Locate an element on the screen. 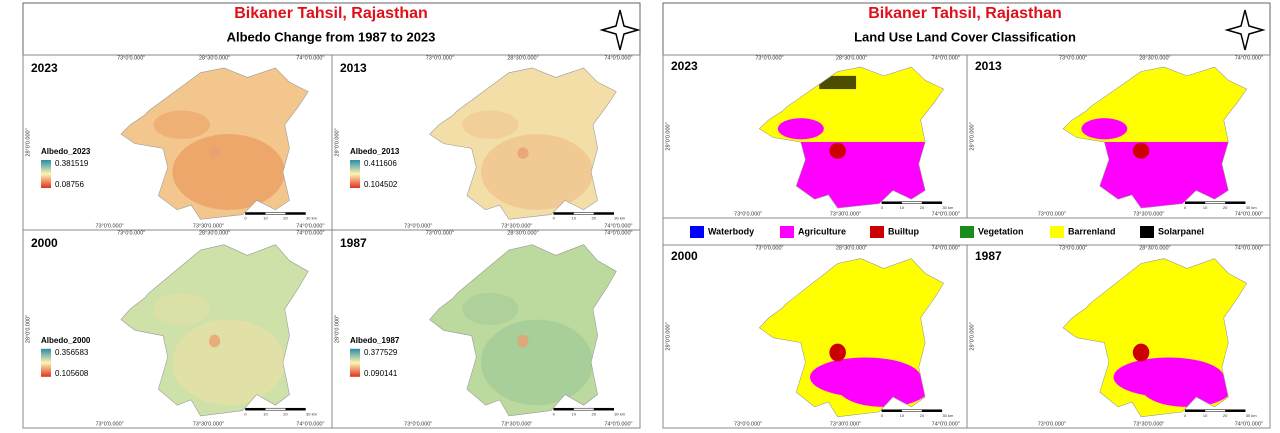 This screenshot has height=433, width=1280. legend-min: 0.104502 is located at coordinates (381, 184).